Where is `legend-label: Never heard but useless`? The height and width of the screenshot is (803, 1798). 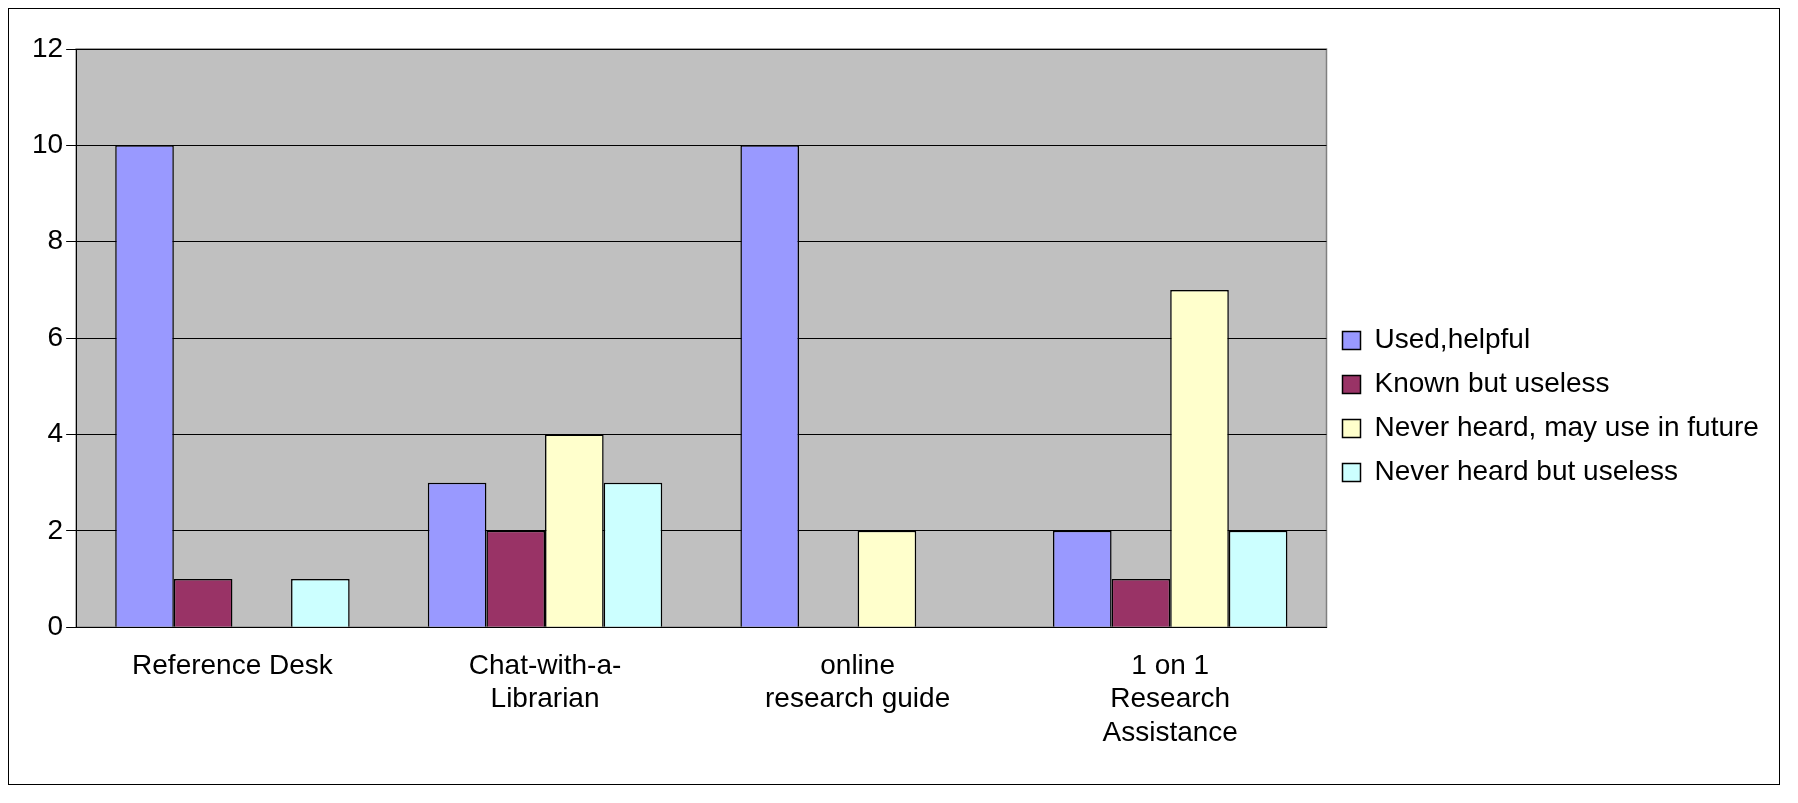 legend-label: Never heard but useless is located at coordinates (1526, 471).